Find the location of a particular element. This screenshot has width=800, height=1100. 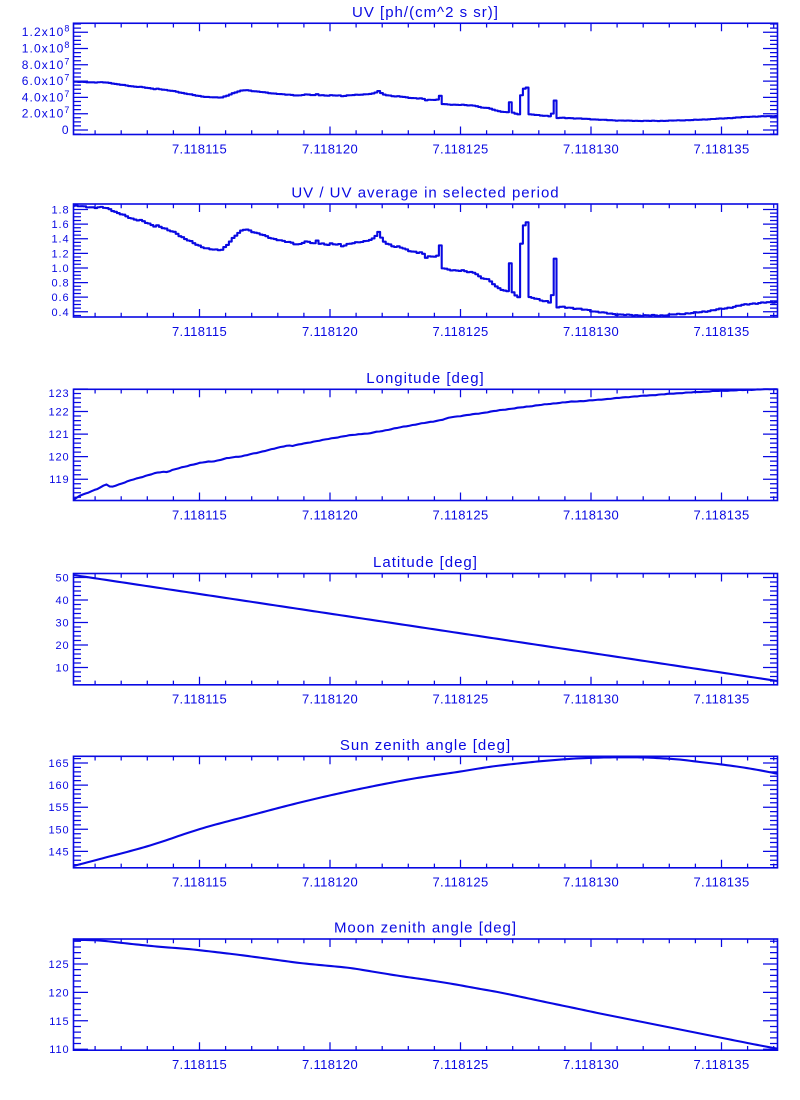

svg-text: 115 is located at coordinates (59, 1022).